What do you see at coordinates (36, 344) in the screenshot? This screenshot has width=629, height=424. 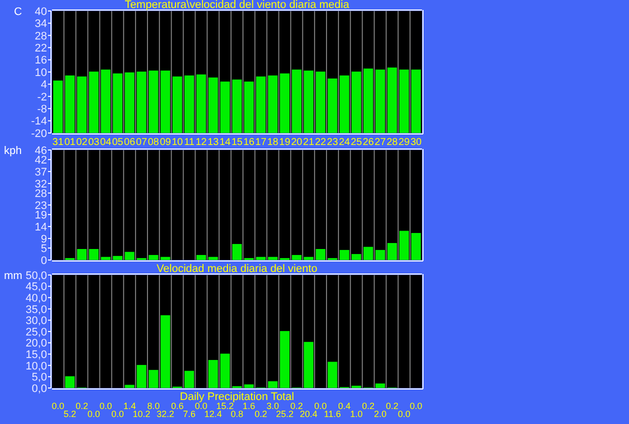 I see `y-tick-label: 20,0` at bounding box center [36, 344].